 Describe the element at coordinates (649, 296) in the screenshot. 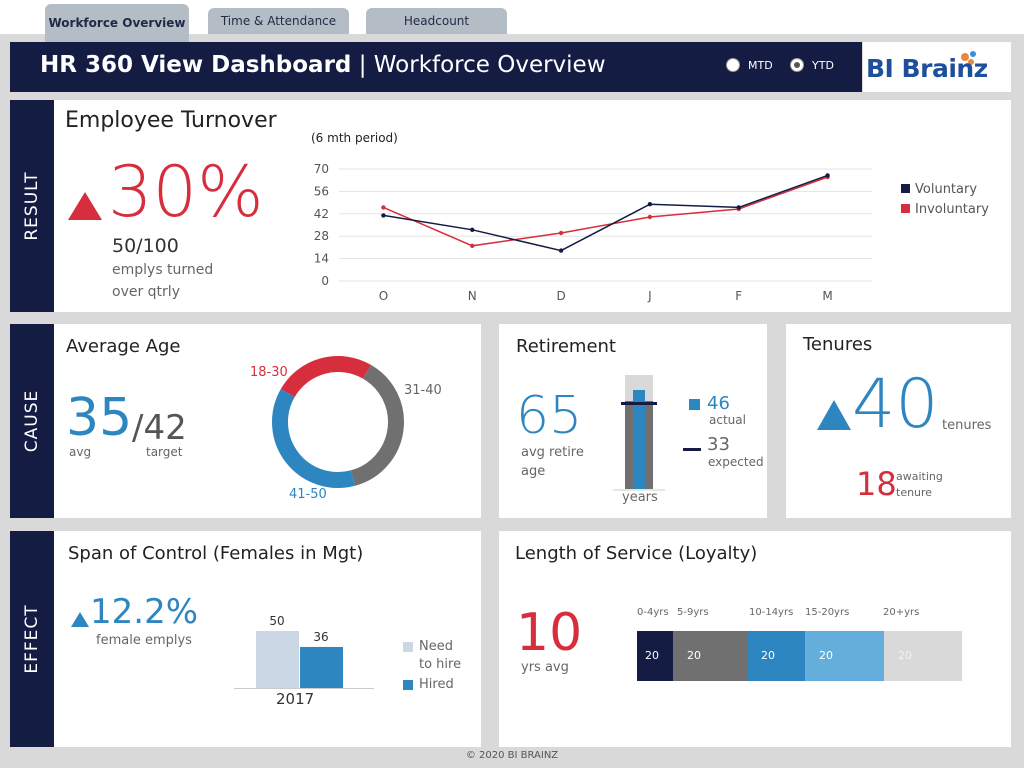

I see `x-tick-label: J` at that location.